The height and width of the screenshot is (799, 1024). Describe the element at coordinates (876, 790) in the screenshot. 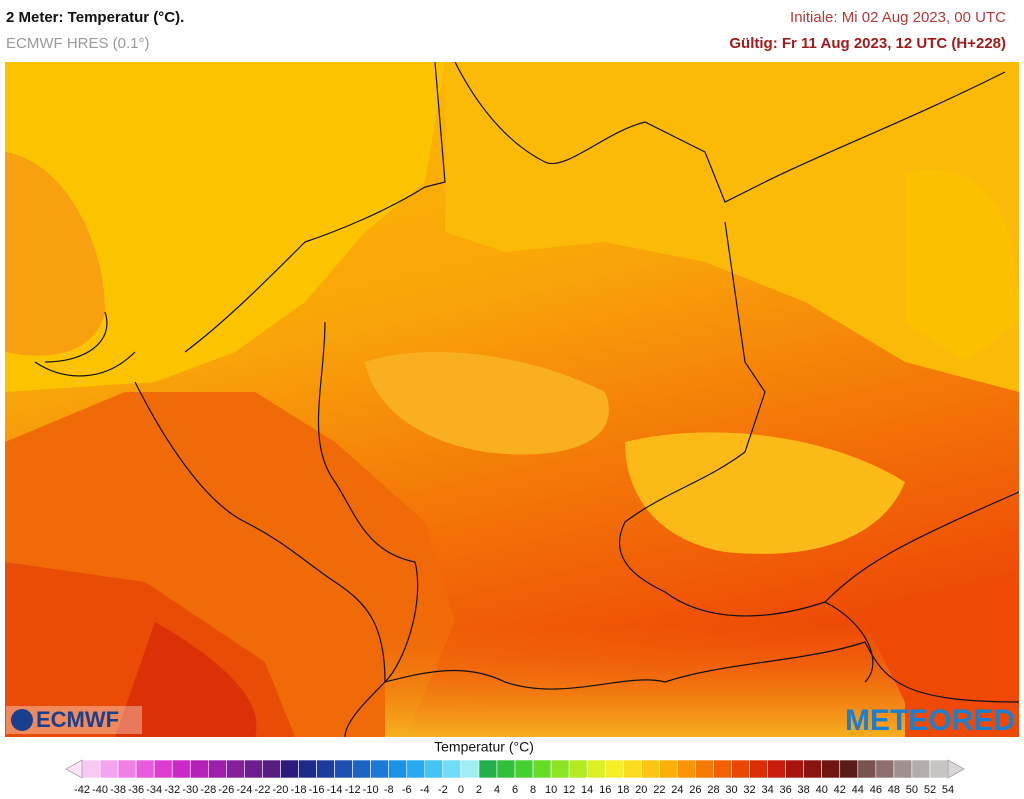

I see `tick-label: 46` at that location.